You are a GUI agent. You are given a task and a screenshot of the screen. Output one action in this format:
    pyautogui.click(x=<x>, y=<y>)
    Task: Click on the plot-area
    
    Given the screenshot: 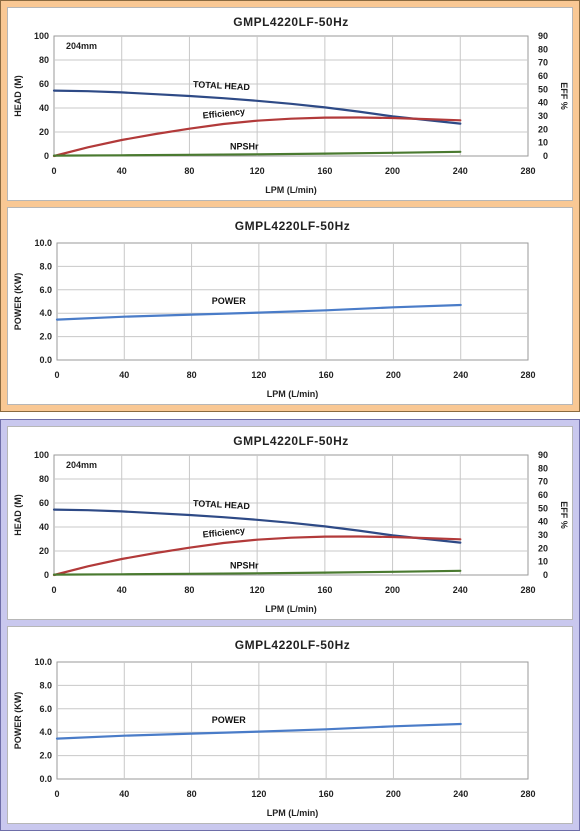 What is the action you would take?
    pyautogui.click(x=291, y=515)
    